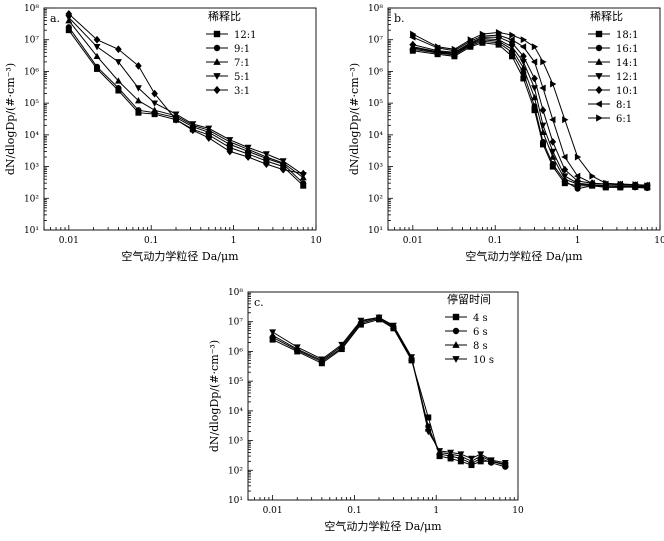  Describe the element at coordinates (610, 119) in the screenshot. I see `legend-item: 6:1` at that location.